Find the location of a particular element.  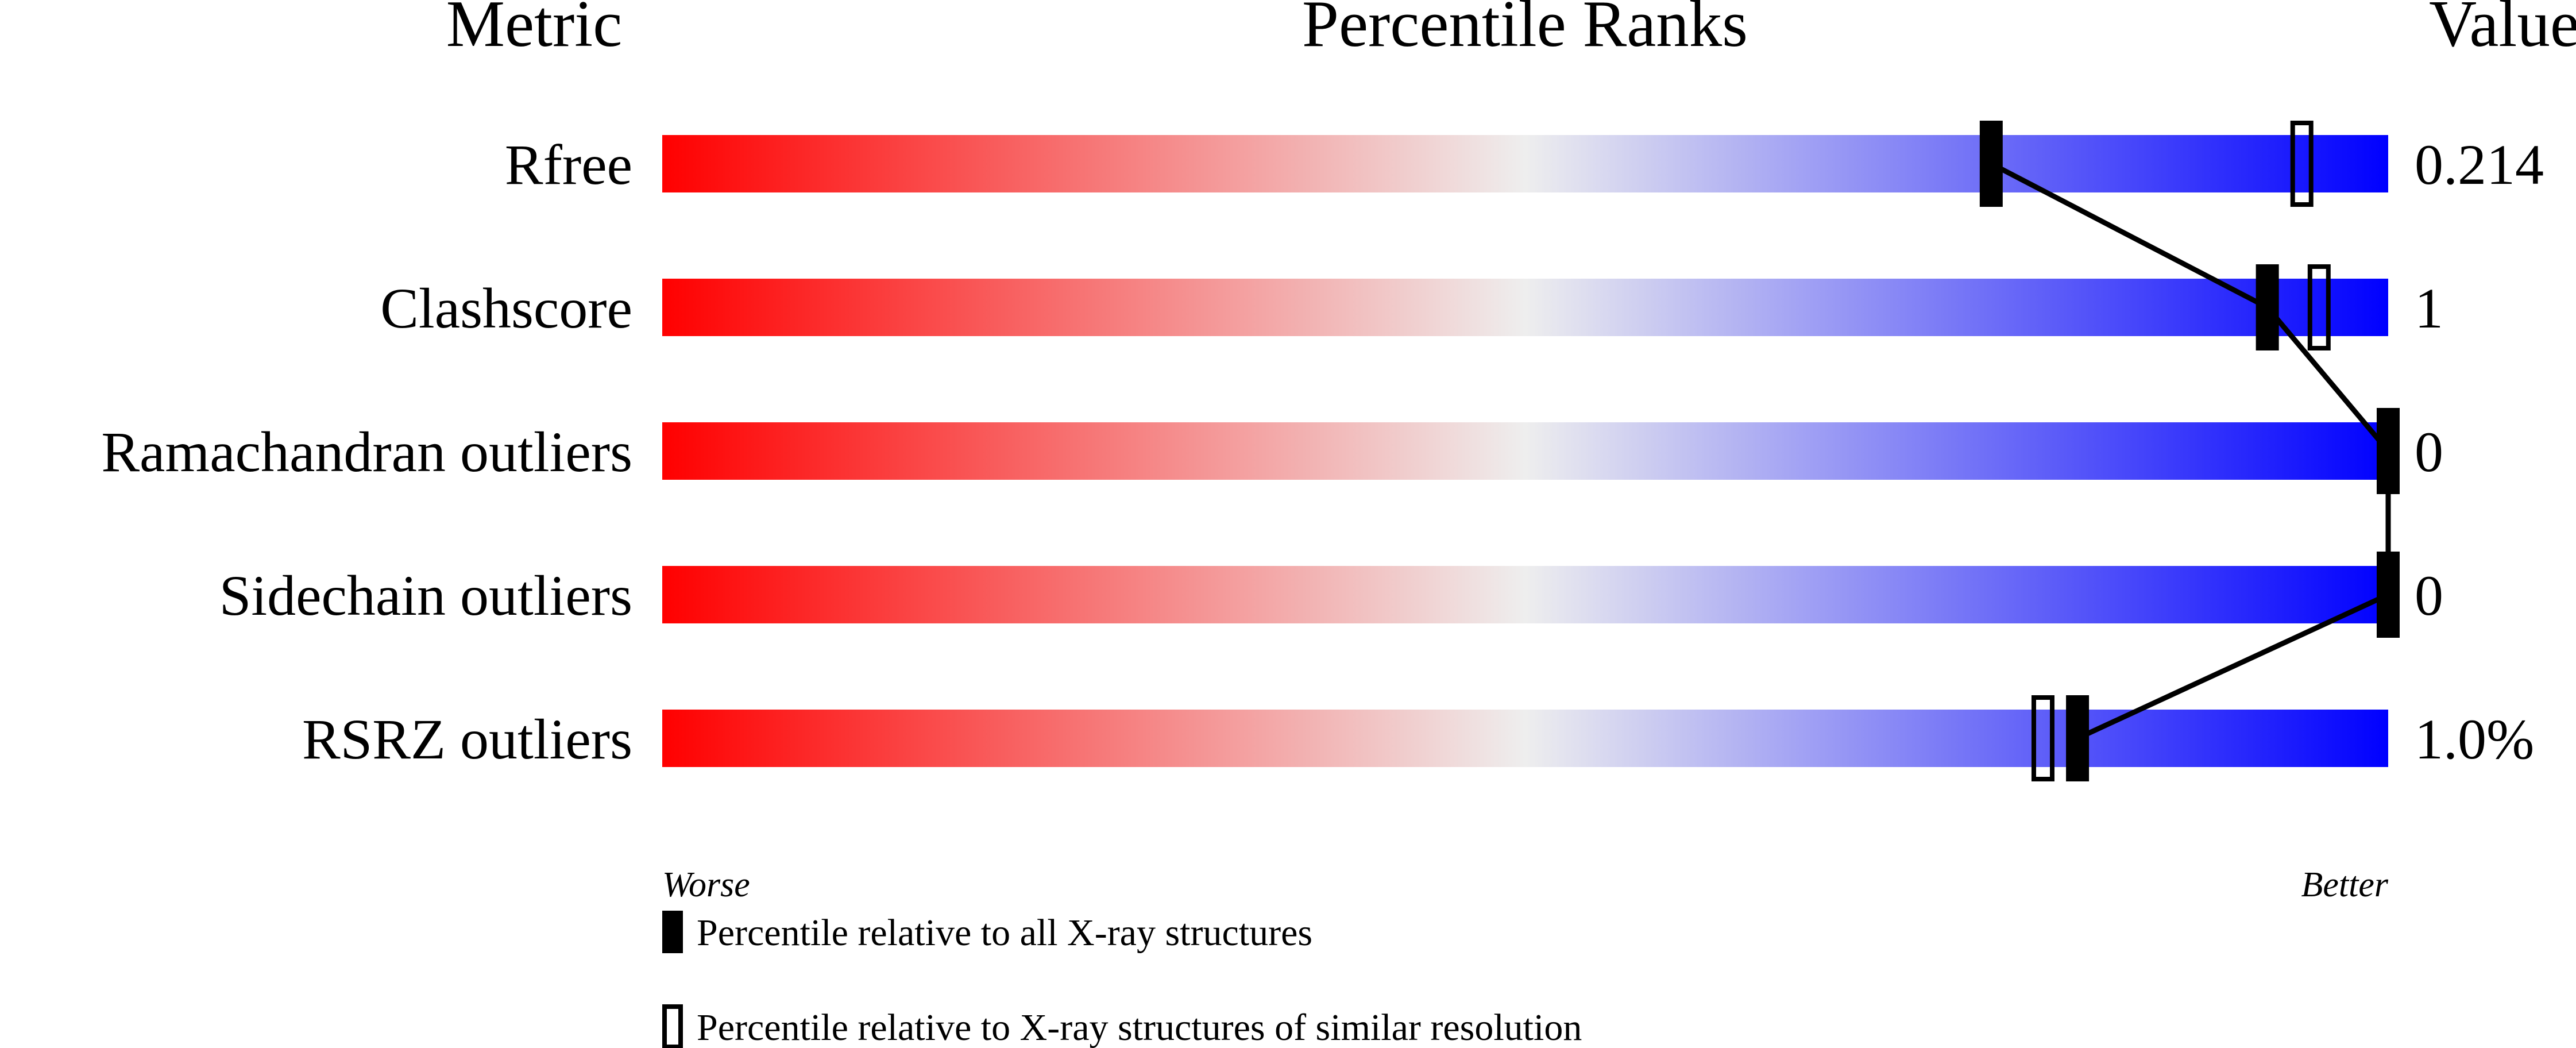

legend-open-marker is located at coordinates (672, 1026).